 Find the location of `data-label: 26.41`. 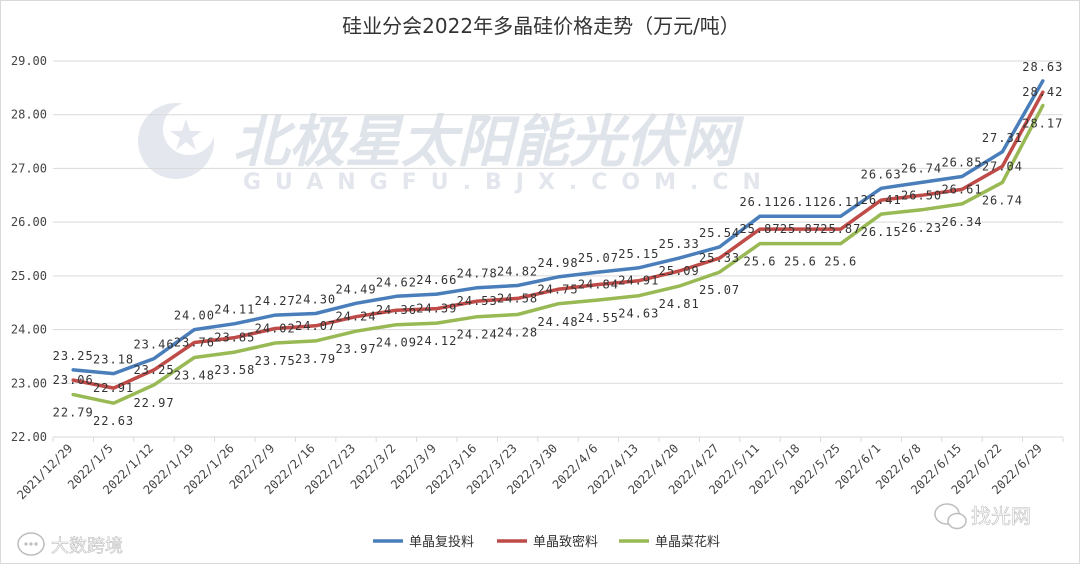

data-label: 26.41 is located at coordinates (881, 200).